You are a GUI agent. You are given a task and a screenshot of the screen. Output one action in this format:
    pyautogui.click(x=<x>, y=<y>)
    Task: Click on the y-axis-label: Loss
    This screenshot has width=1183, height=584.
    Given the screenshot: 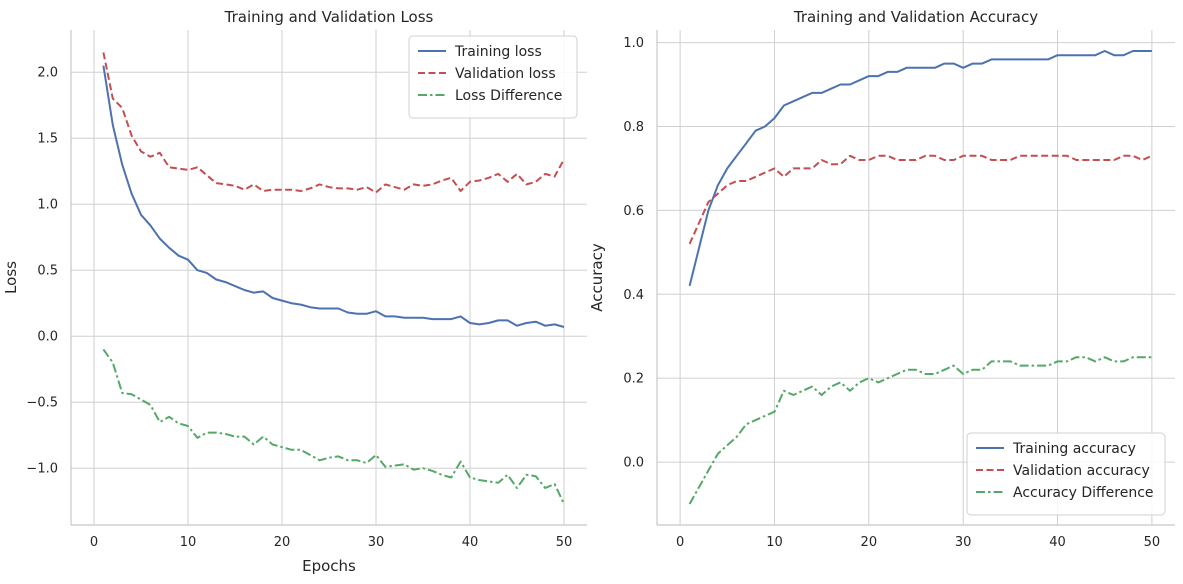 What is the action you would take?
    pyautogui.click(x=11, y=277)
    